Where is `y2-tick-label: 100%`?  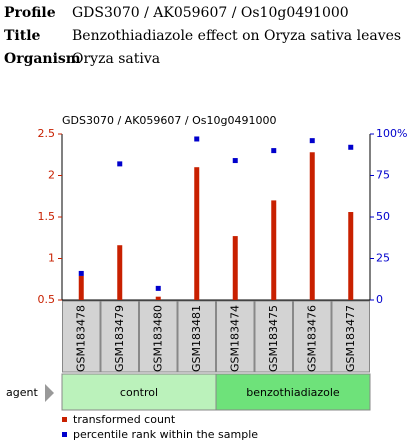 y2-tick-label: 100% is located at coordinates (391, 133).